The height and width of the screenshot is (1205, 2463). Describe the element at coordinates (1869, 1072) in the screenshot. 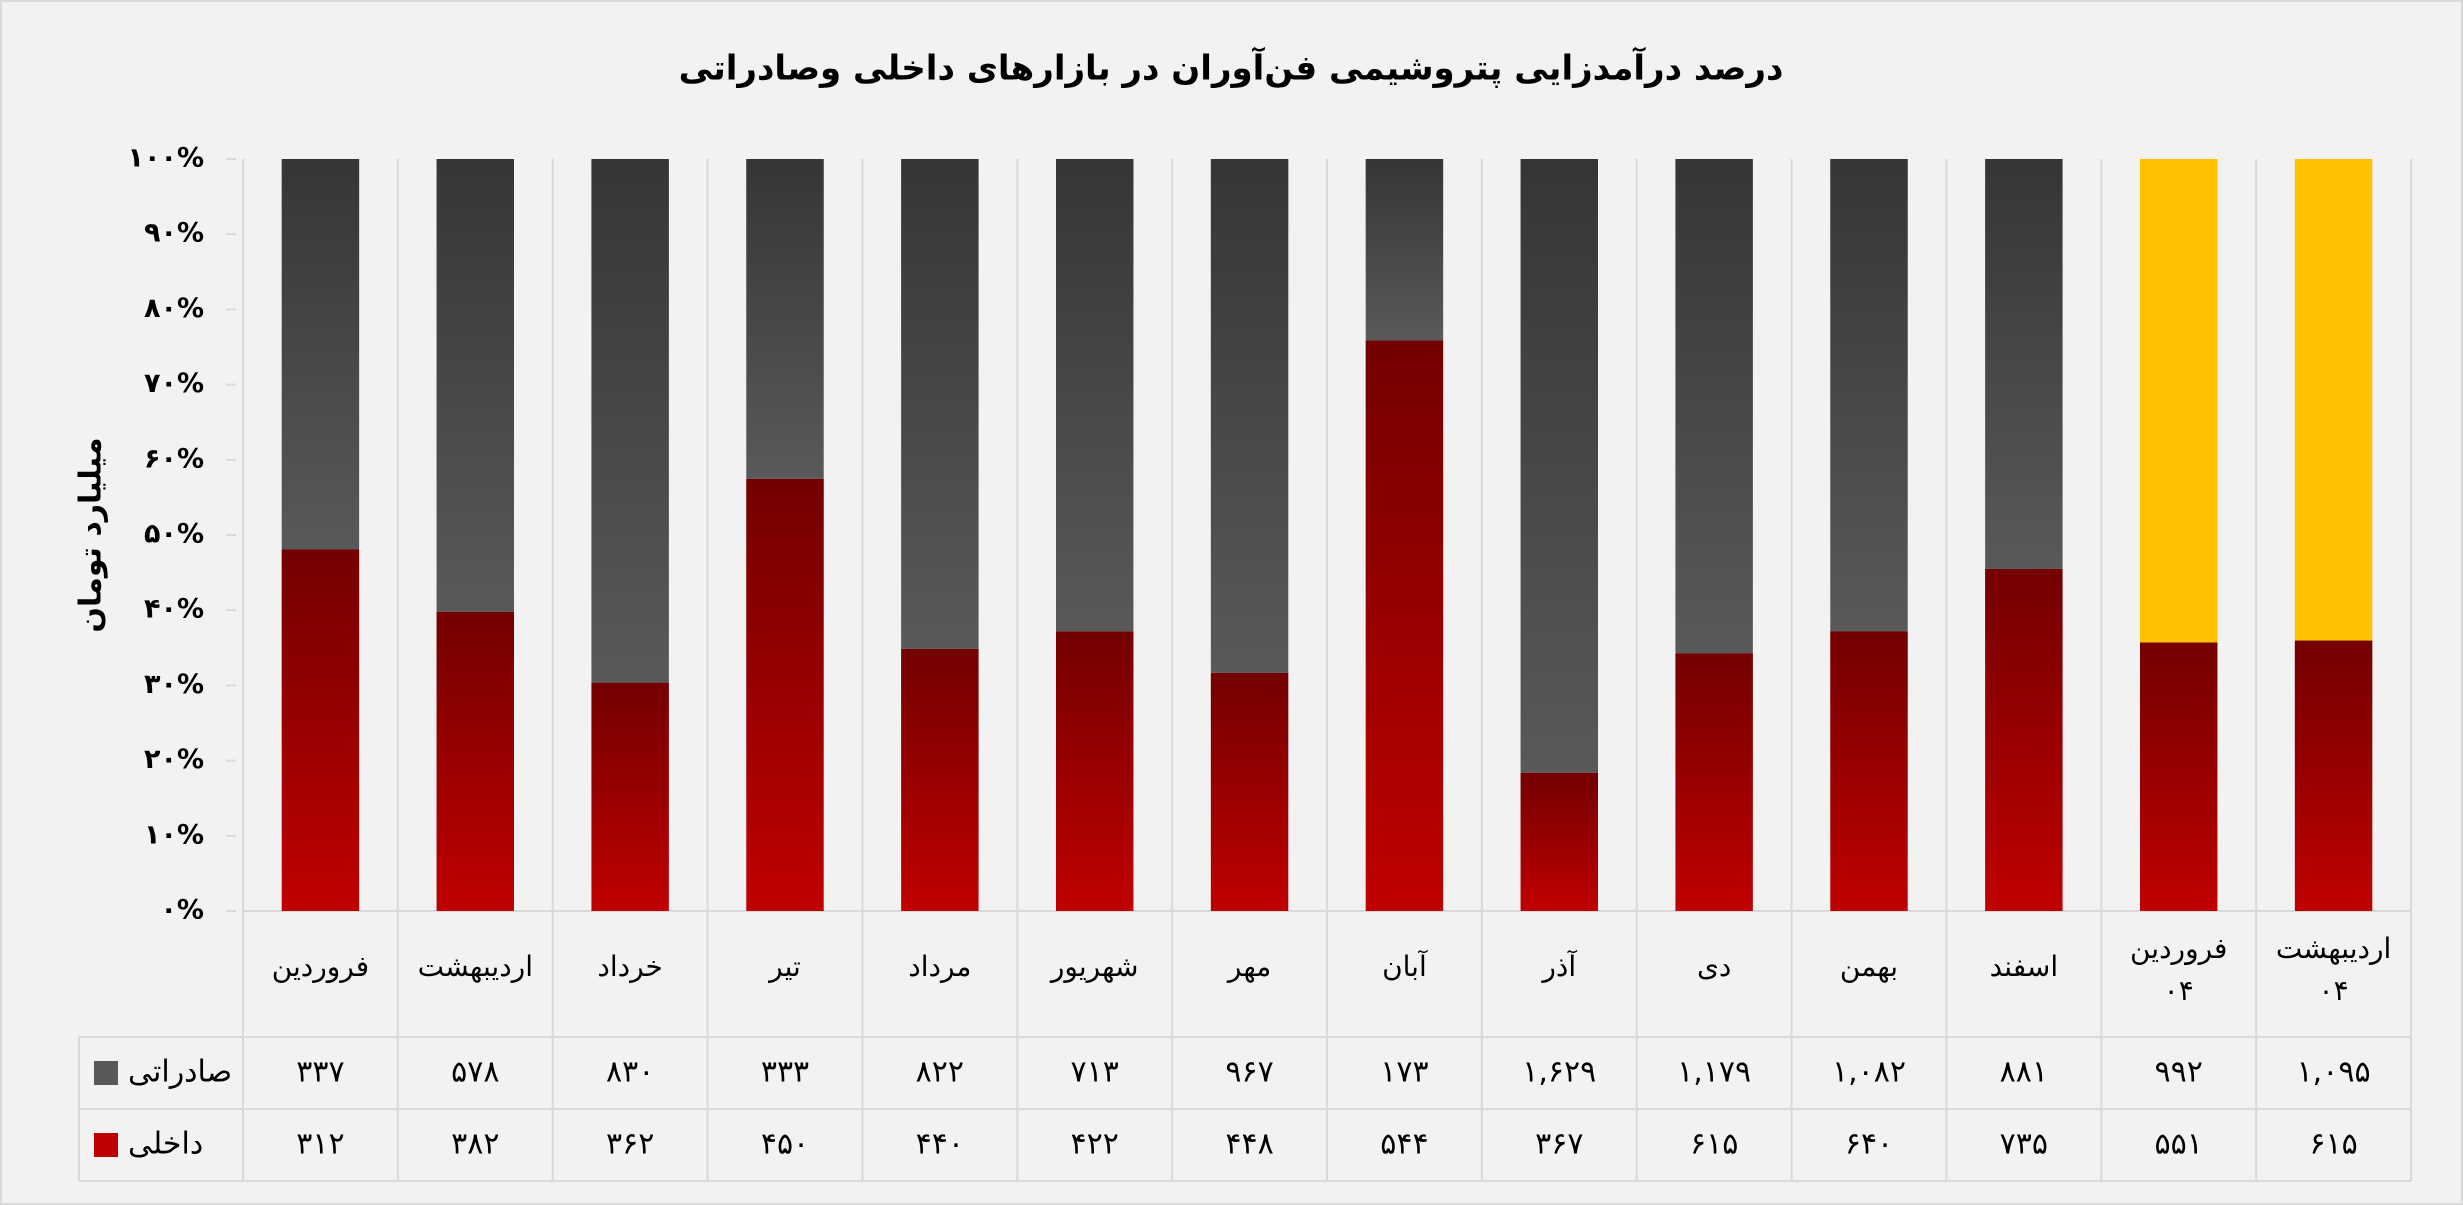

I see `table-value: ۱,۰۸۲` at that location.